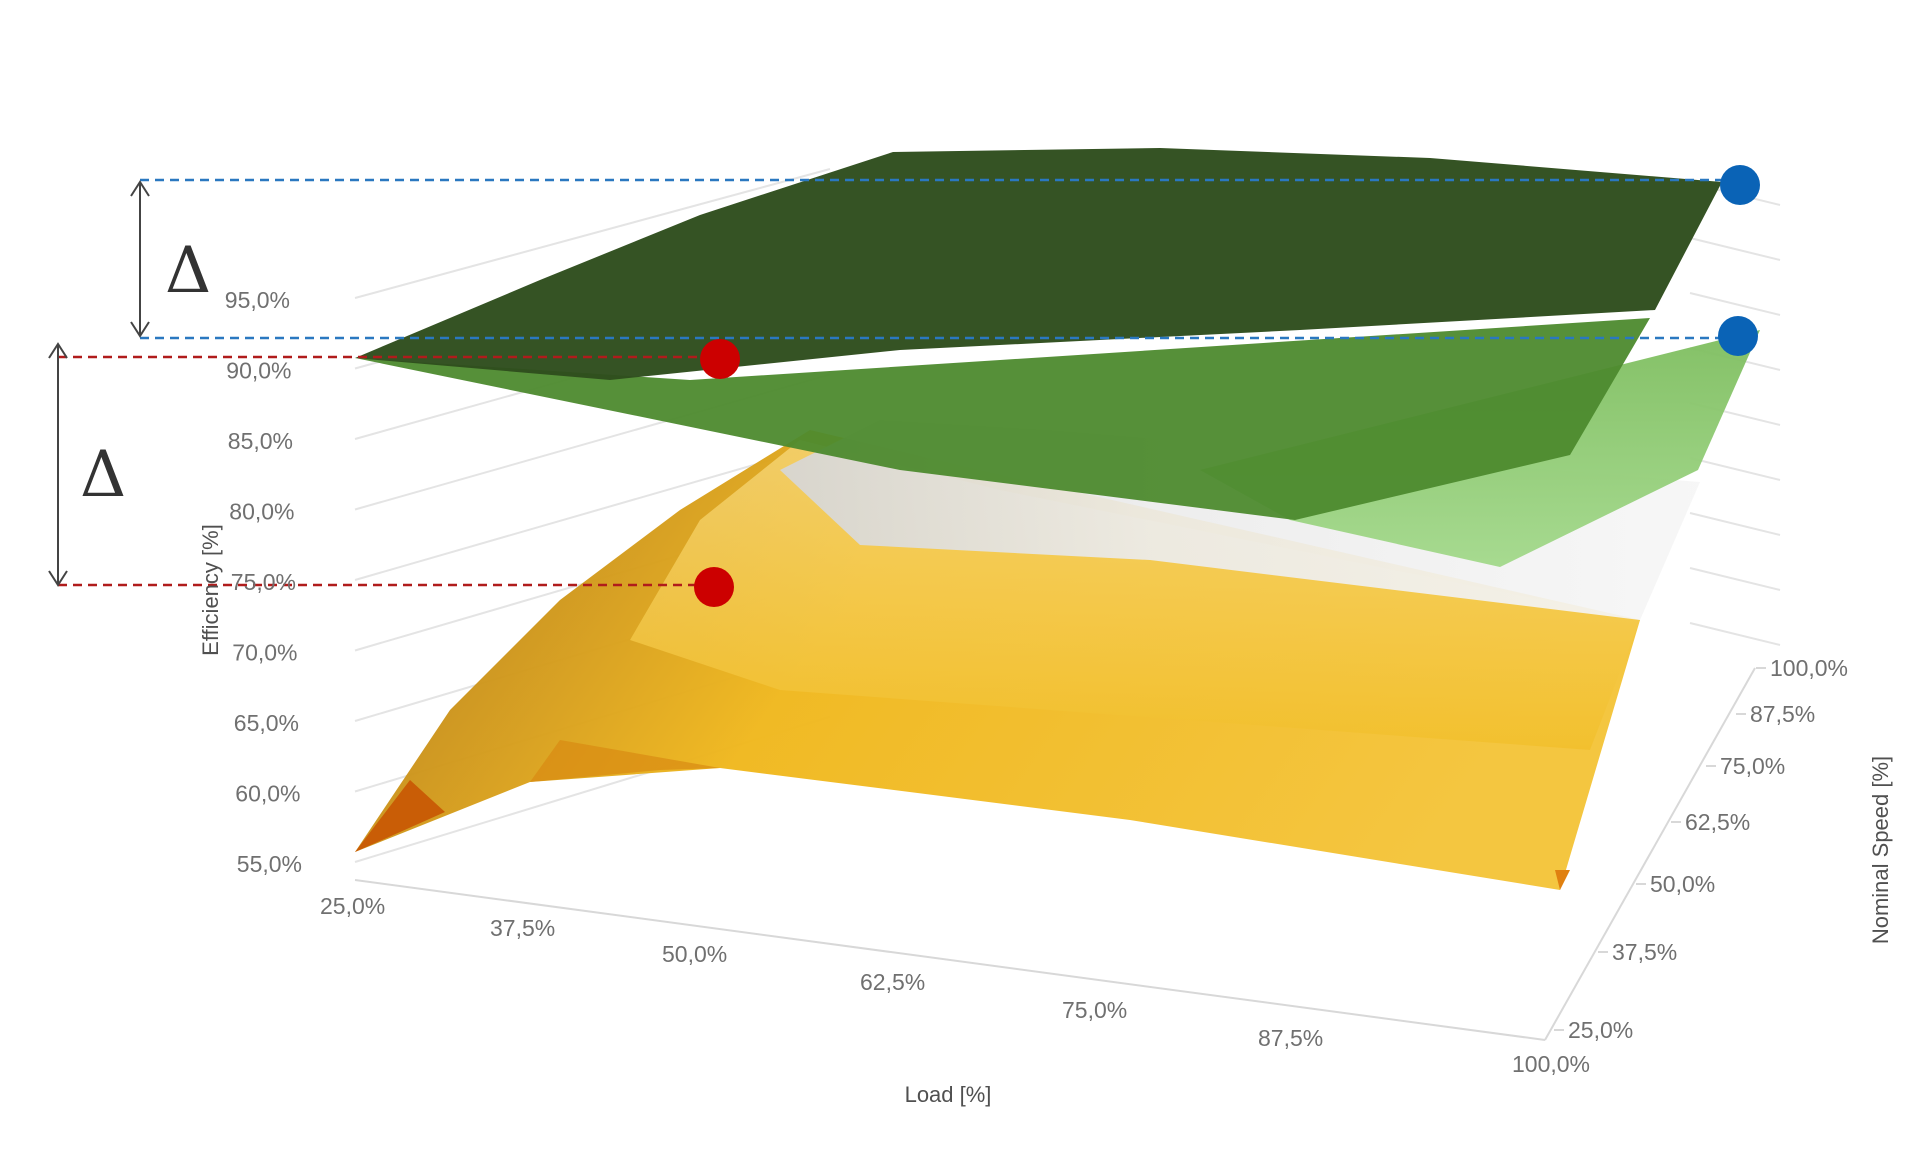 The image size is (1920, 1152). I want to click on blue-marker-upper, so click(1740, 185).